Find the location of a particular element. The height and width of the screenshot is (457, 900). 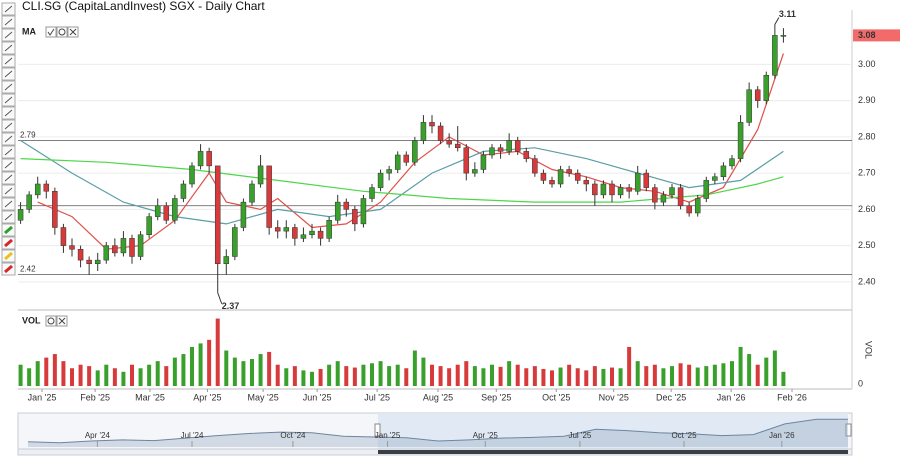

navigator-tick-label: Oct '25 is located at coordinates (684, 435).